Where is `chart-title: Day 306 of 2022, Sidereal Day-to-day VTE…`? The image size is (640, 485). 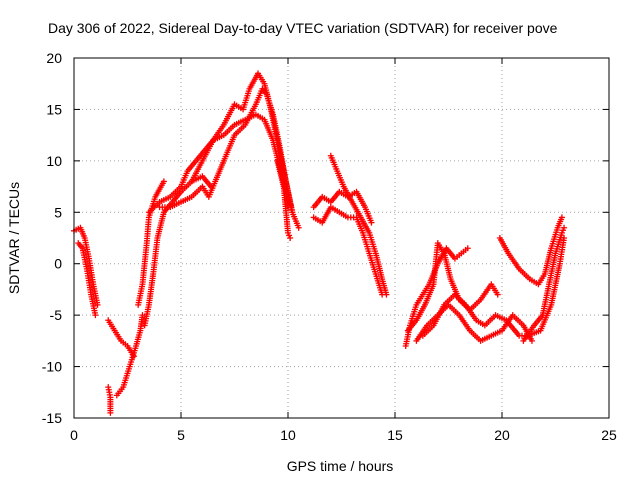
chart-title: Day 306 of 2022, Sidereal Day-to-day VTE… is located at coordinates (303, 28).